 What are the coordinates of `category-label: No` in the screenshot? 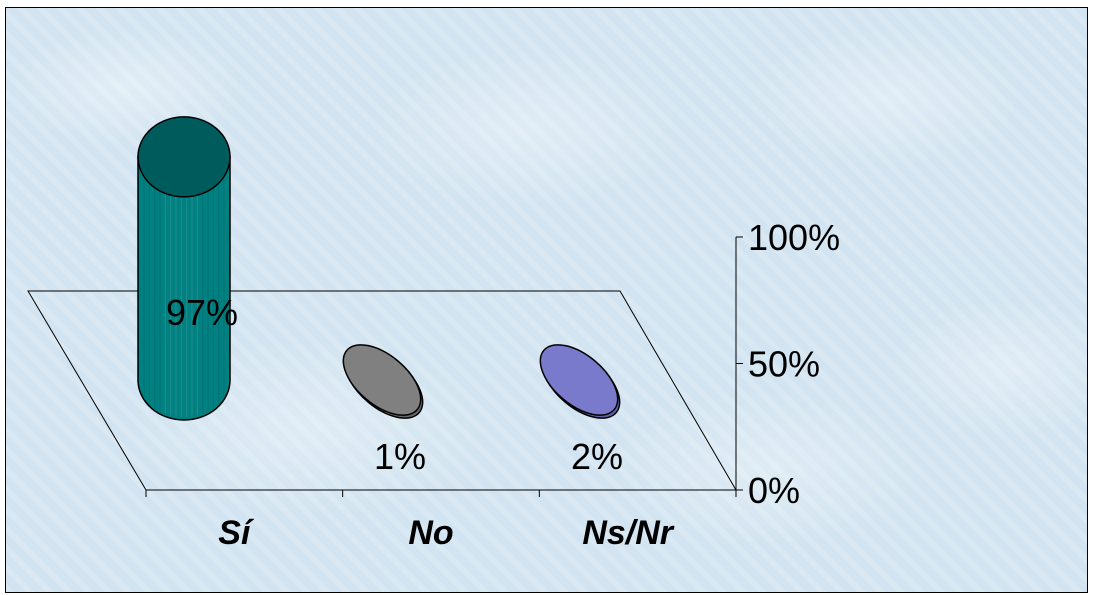 It's located at (430, 533).